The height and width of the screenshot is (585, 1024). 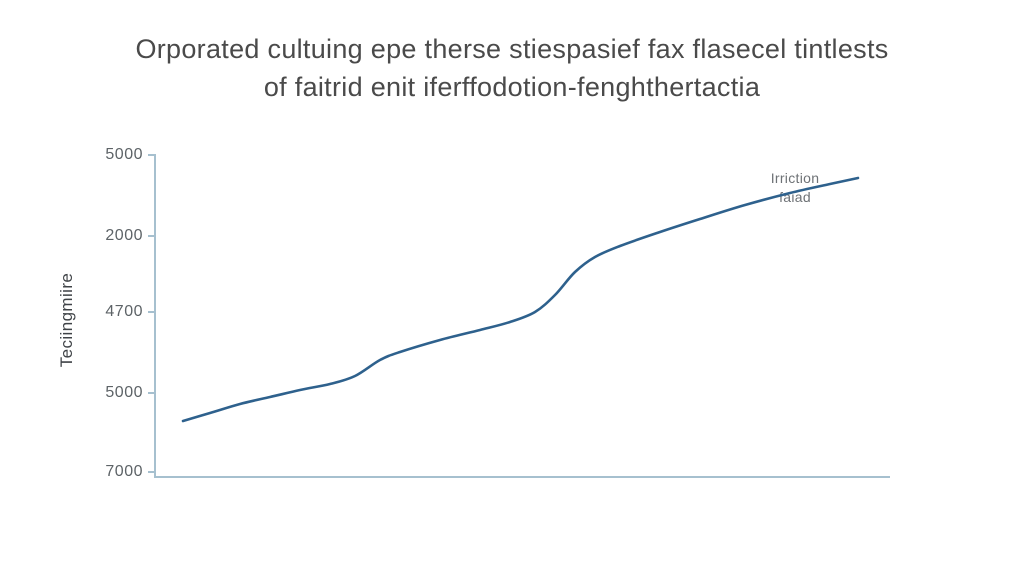 I want to click on y-axis-tick-label: 2000, so click(x=124, y=235).